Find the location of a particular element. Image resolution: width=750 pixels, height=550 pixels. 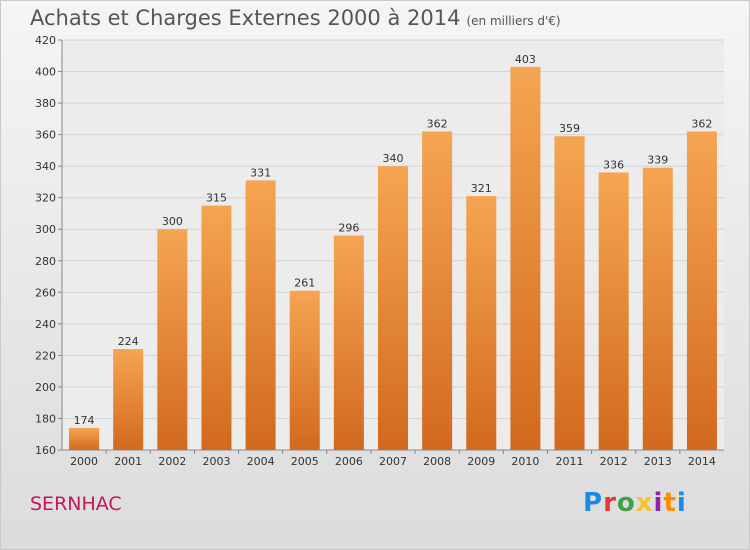

x-tick-label-2013: 2013 is located at coordinates (658, 461).